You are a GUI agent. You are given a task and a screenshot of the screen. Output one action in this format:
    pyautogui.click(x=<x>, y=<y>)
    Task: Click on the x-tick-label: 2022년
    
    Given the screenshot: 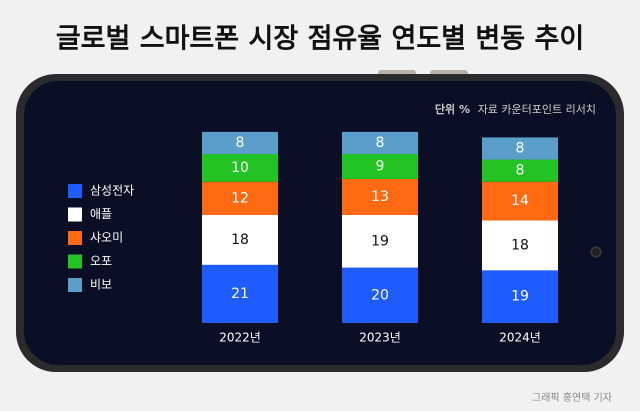 What is the action you would take?
    pyautogui.click(x=240, y=338)
    